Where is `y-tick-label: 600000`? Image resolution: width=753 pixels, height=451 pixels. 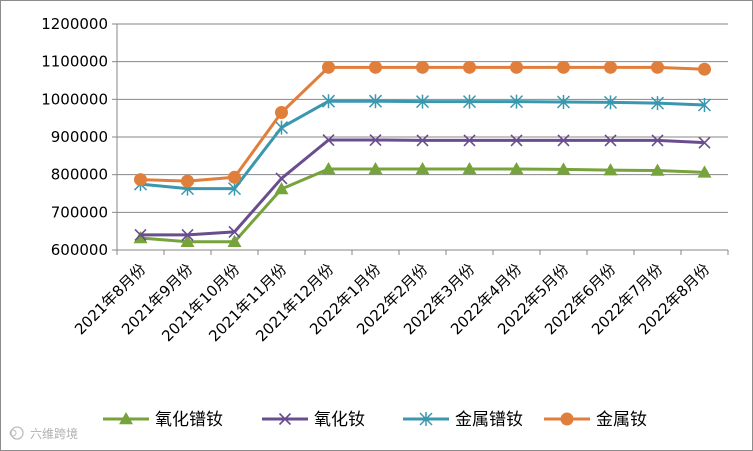
y-tick-label: 600000 is located at coordinates (79, 250).